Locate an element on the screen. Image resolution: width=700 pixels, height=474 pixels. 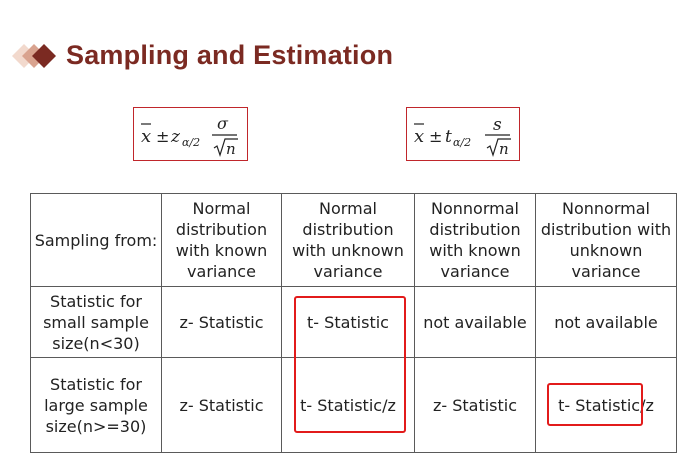
formula-t-crit: t is located at coordinates (448, 137).